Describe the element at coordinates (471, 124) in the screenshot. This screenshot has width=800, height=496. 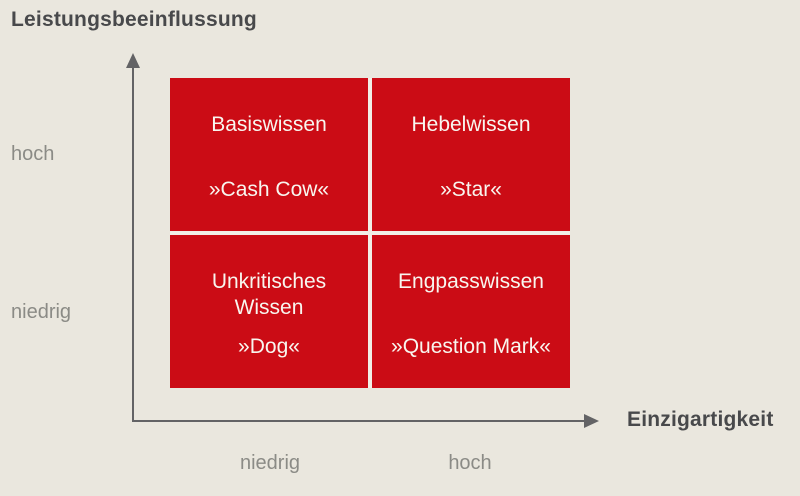
I see `quadrant-title: Hebelwissen` at that location.